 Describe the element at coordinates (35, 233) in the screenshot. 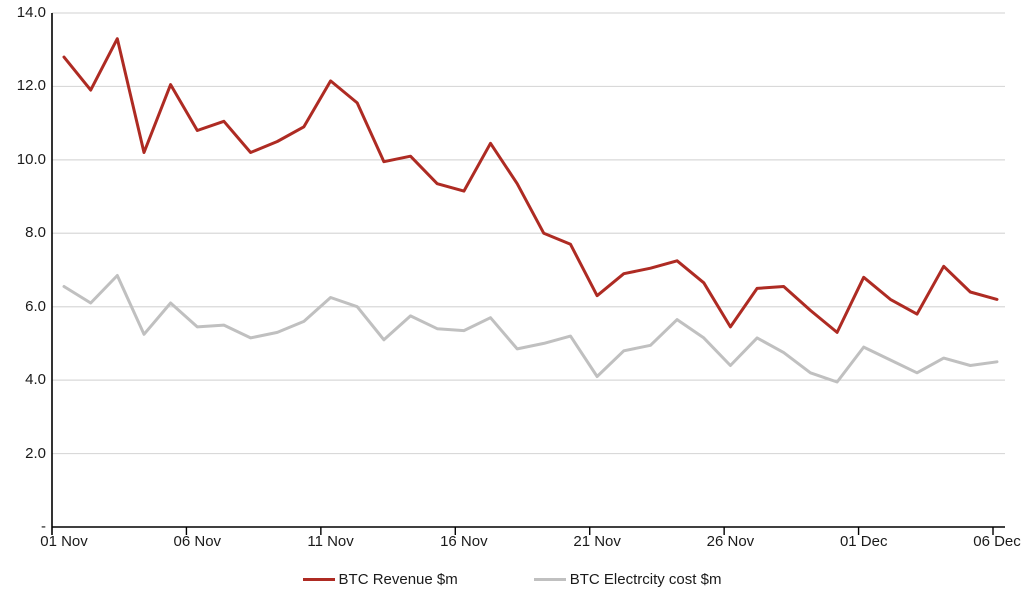

I see `y-tick-label: 8.0` at that location.